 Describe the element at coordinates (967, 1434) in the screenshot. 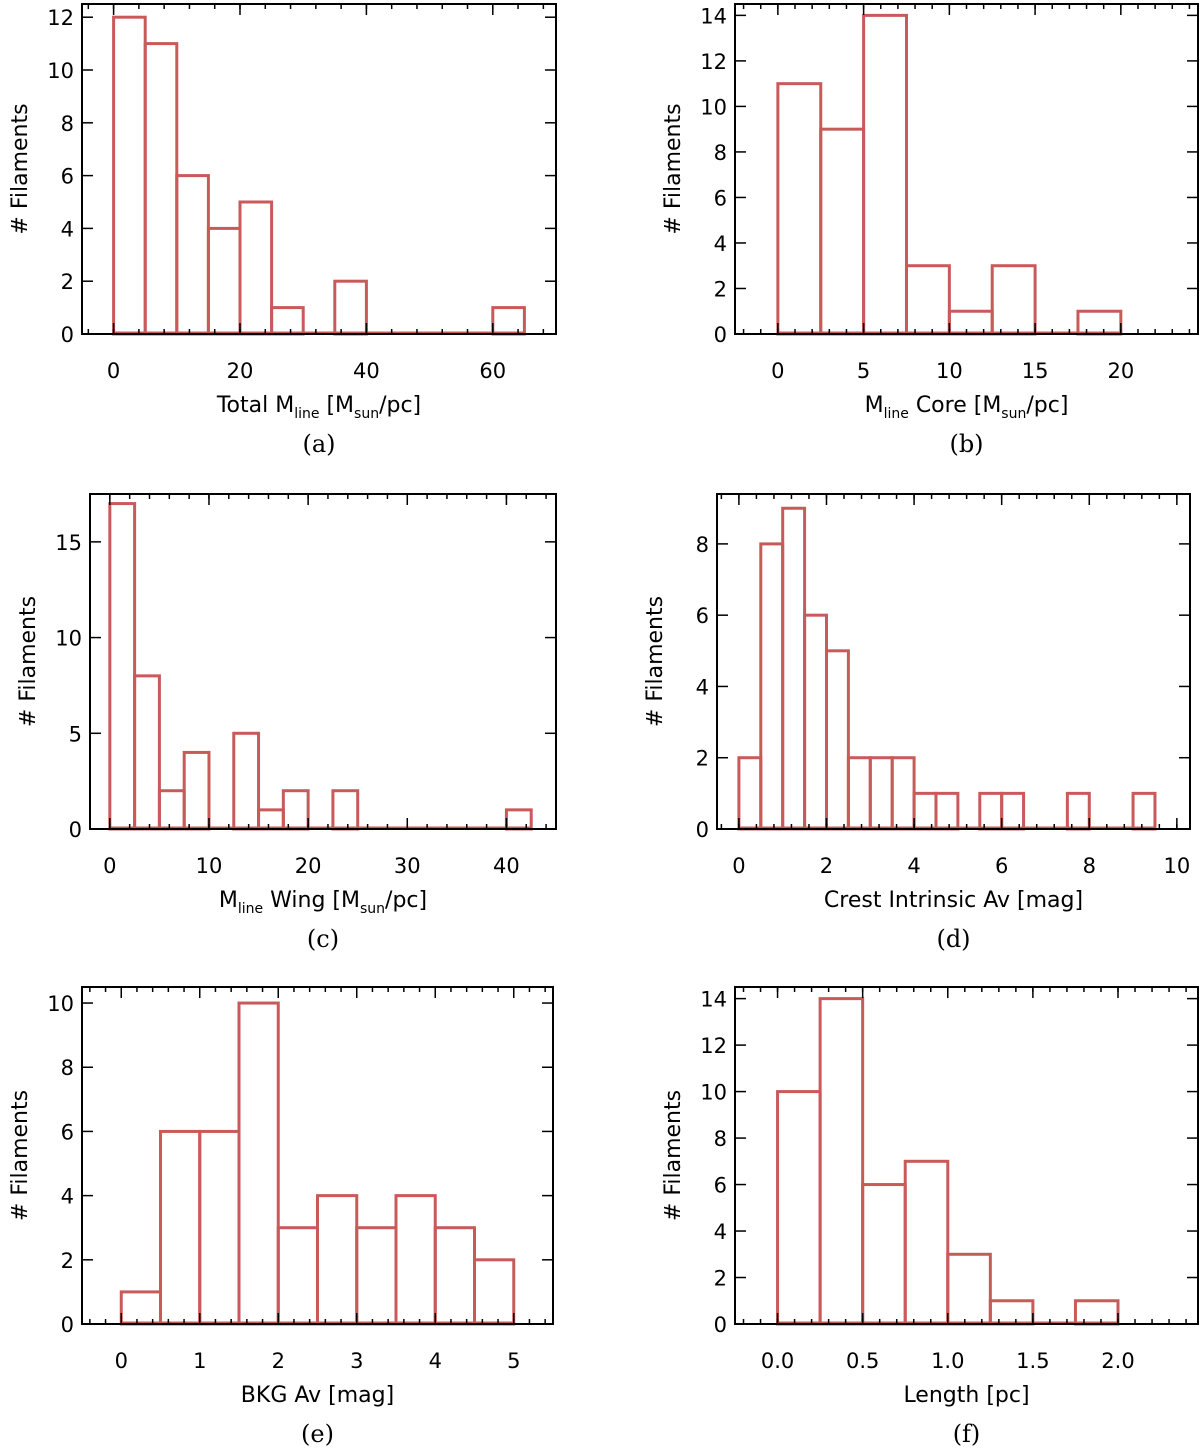

I see `panel-caption: (f)` at that location.